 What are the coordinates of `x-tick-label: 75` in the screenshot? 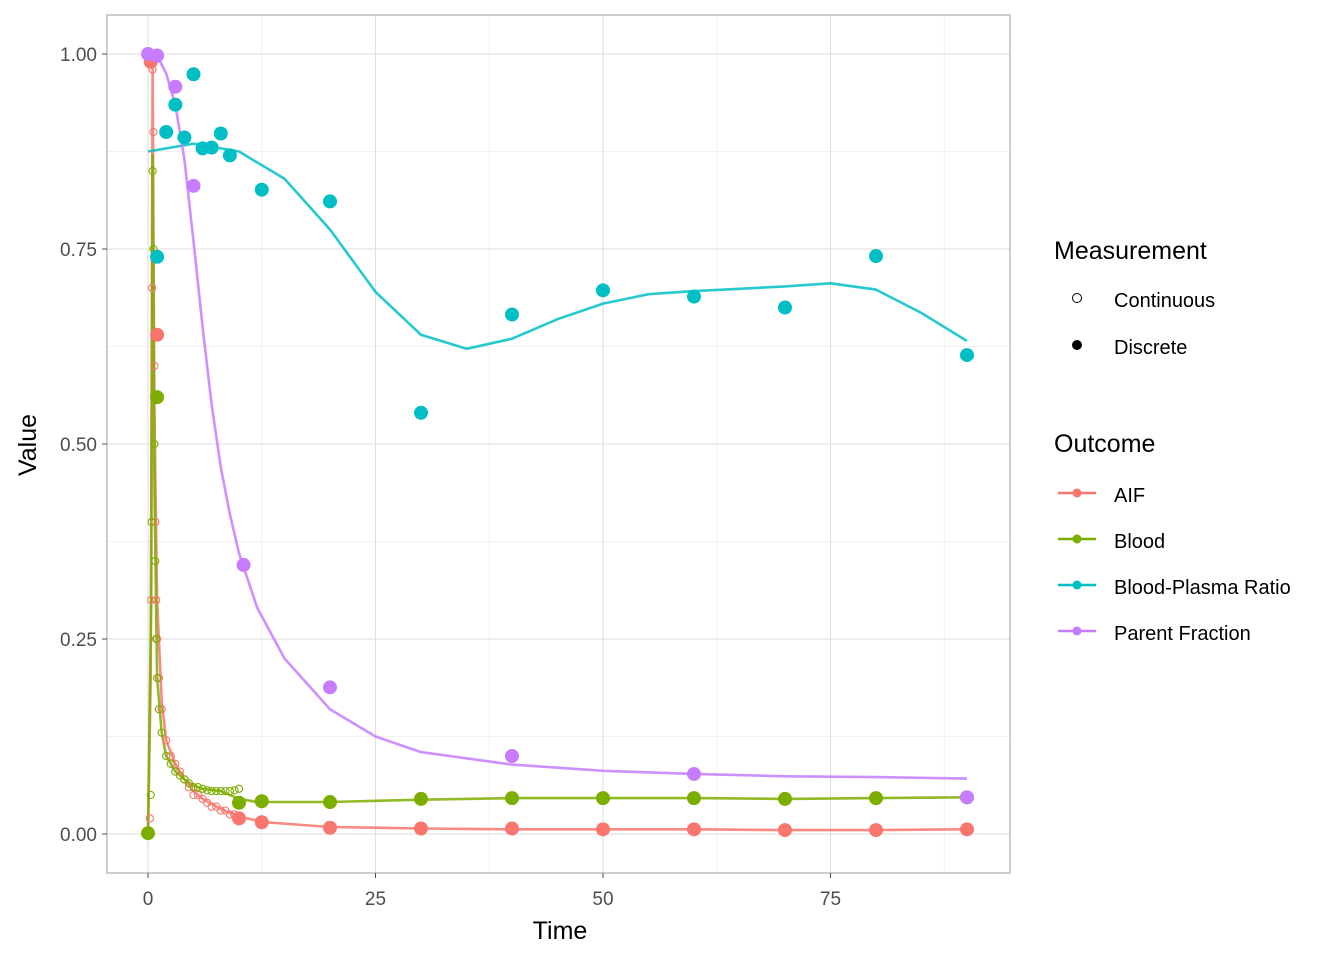 It's located at (830, 899).